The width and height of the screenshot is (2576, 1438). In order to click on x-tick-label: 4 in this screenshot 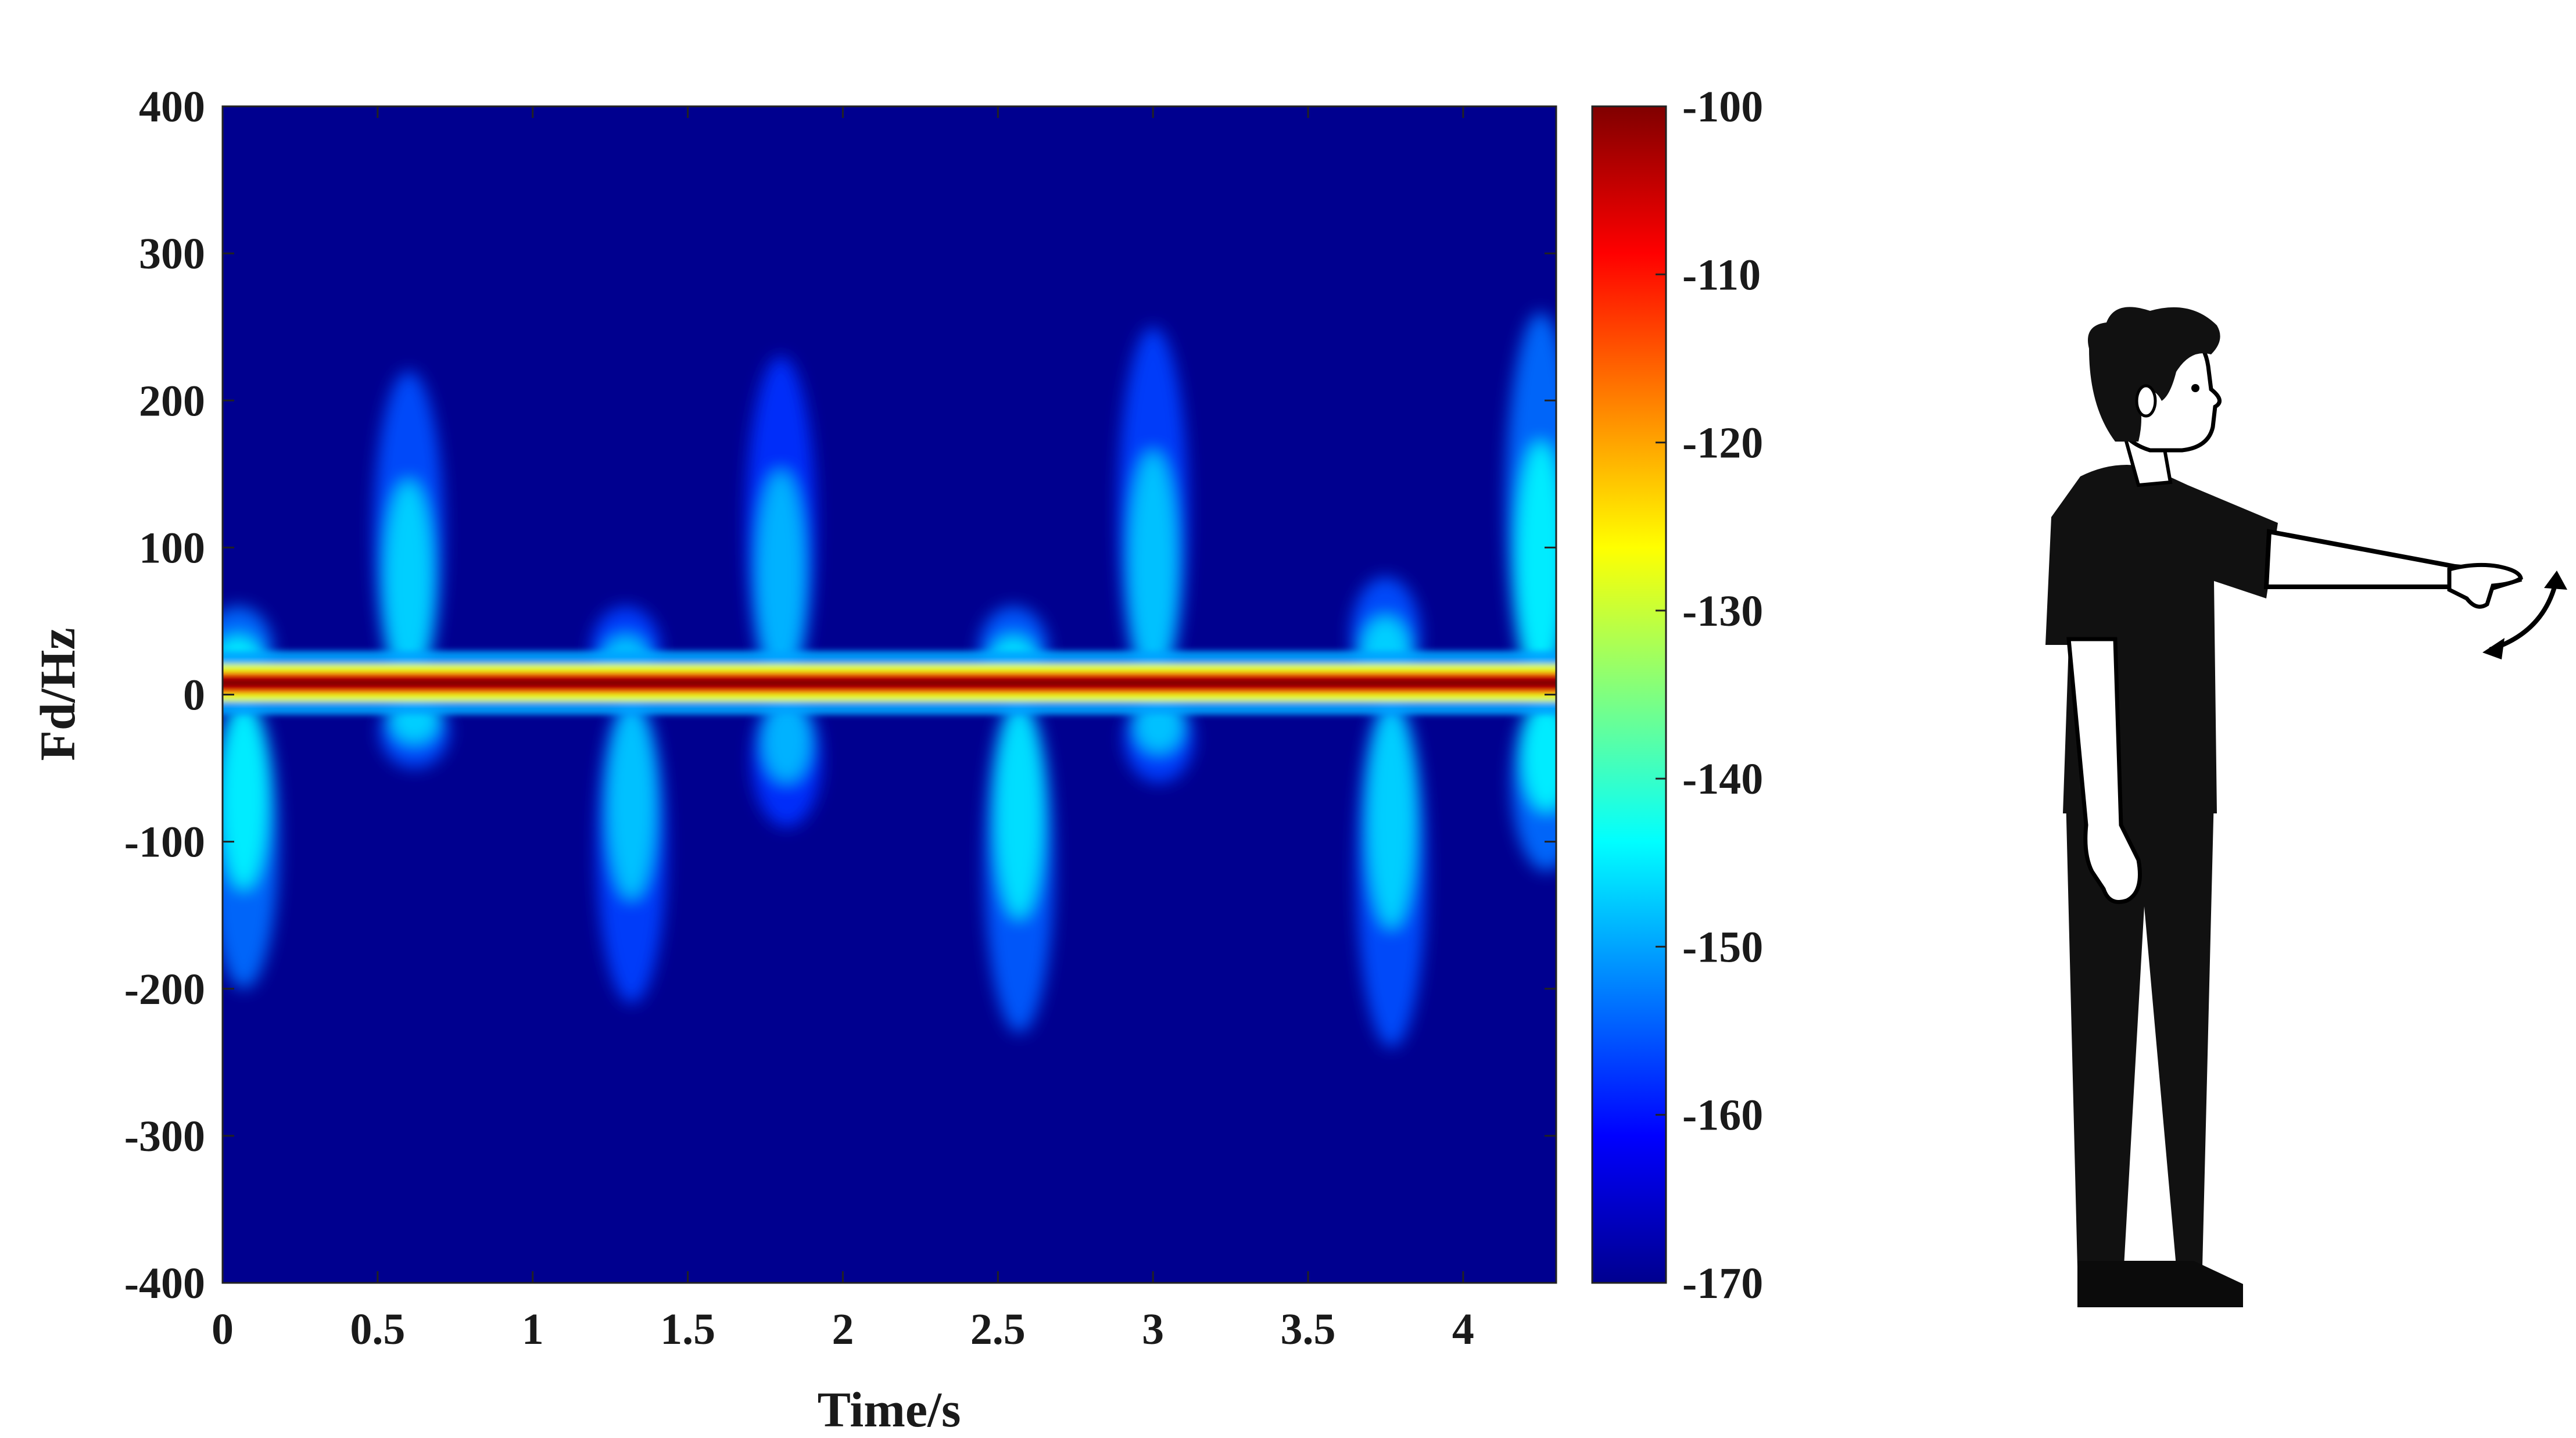, I will do `click(1463, 1329)`.